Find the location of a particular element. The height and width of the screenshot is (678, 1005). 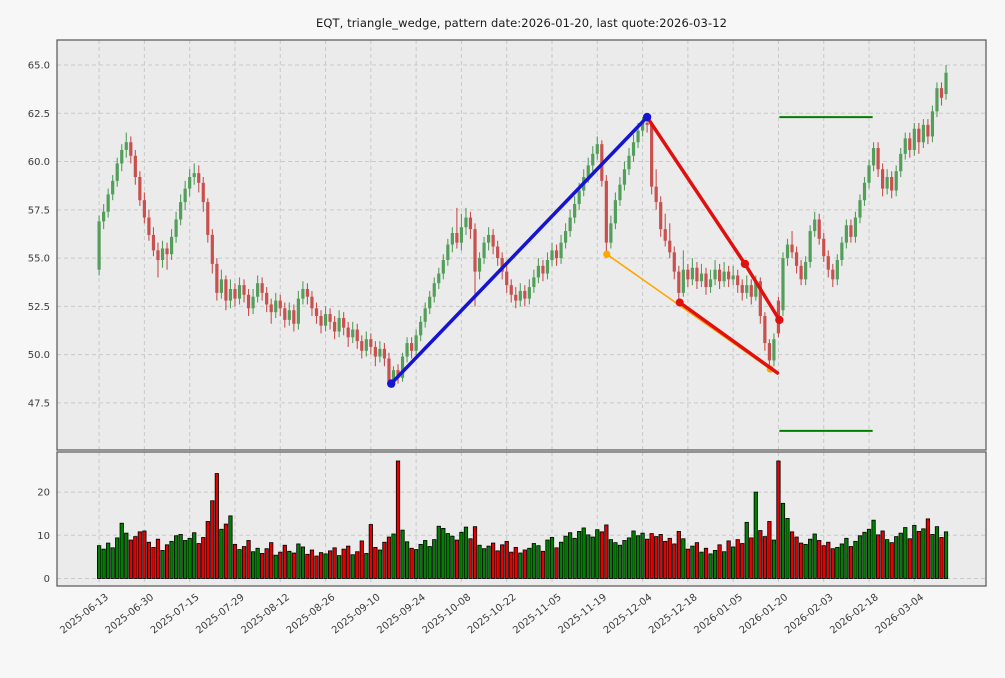

price-axis-labels: 47.5 50.0 52.5 55.0 57.5 60.0 62.5 65.0 is located at coordinates (39, 235).